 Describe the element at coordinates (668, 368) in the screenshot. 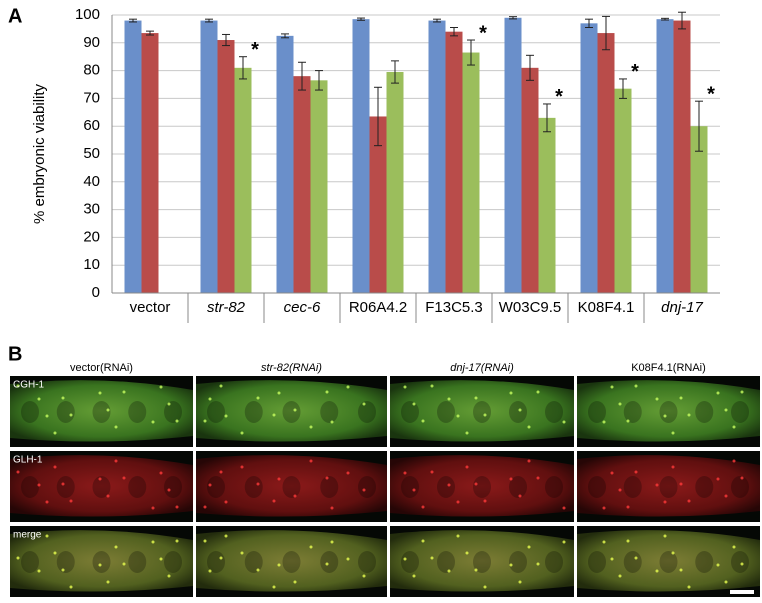

I see `column-header: K08F4.1(RNAi)` at that location.